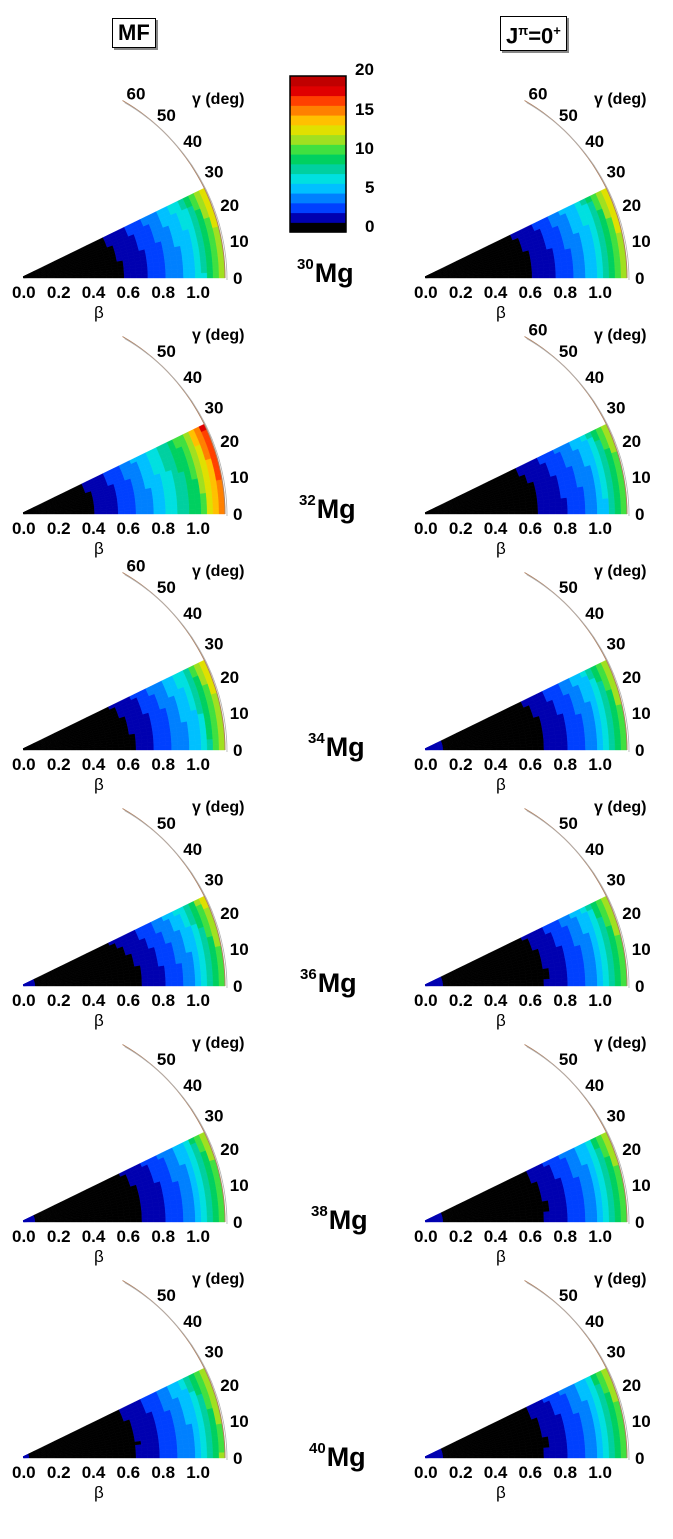 The image size is (673, 1539). Describe the element at coordinates (461, 528) in the screenshot. I see `beta-tick-label: 0.2` at that location.